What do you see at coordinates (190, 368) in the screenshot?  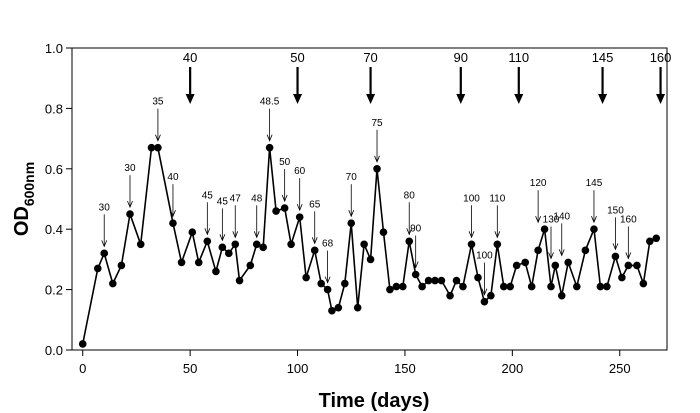 I see `x-tick-label: 50` at bounding box center [190, 368].